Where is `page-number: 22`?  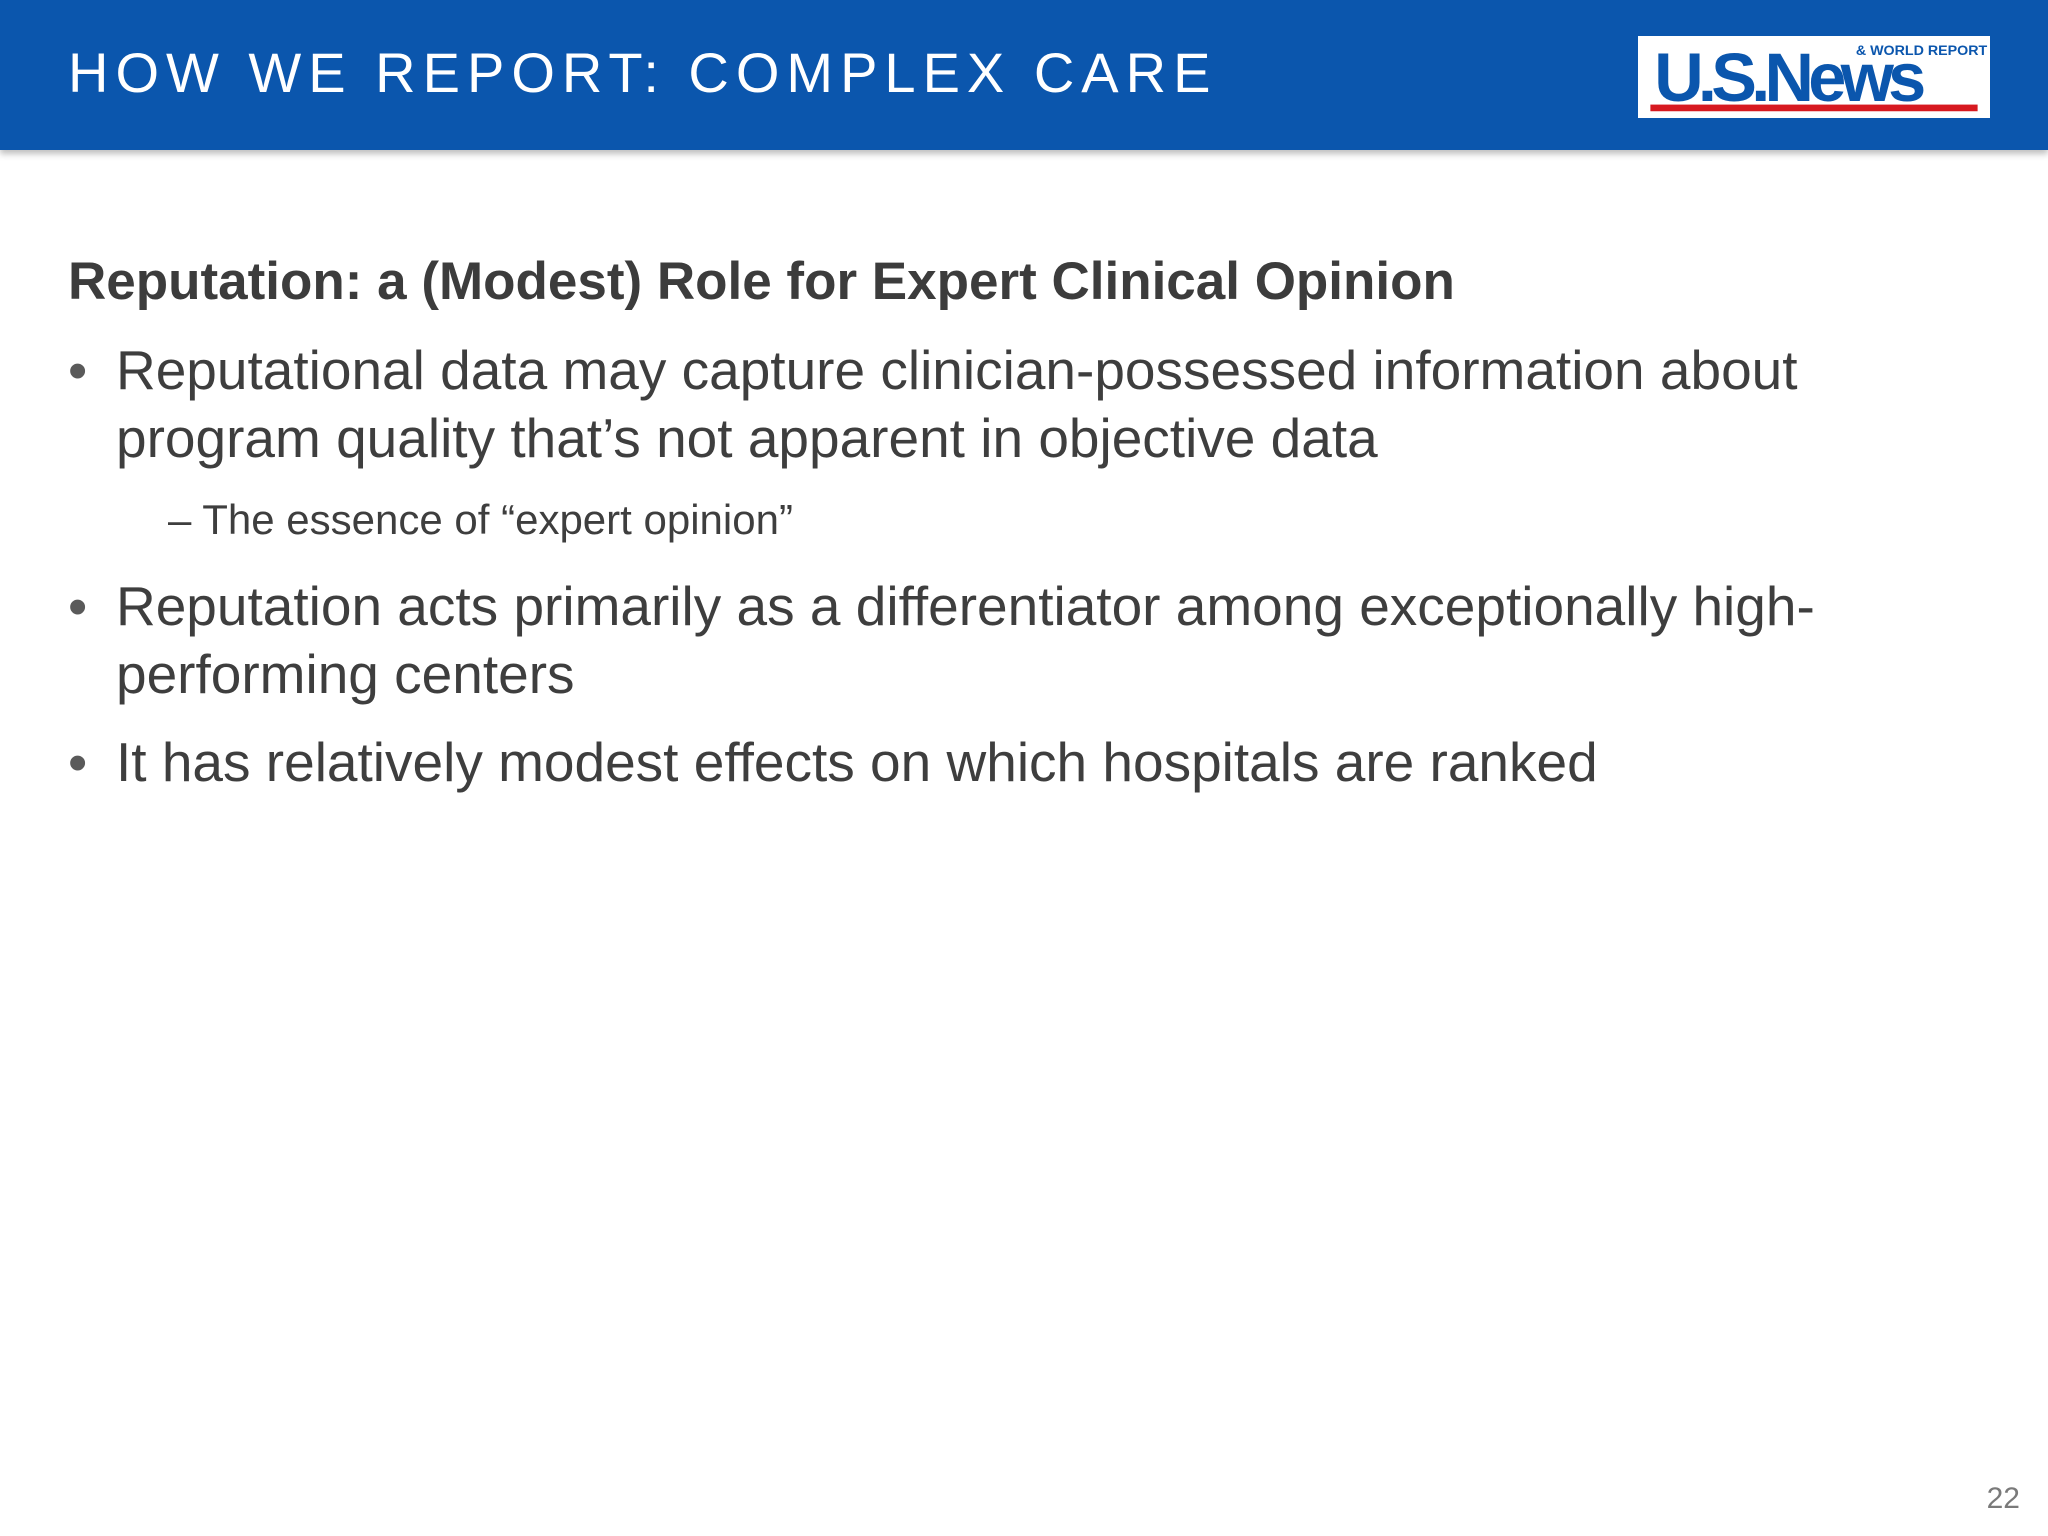 page-number: 22 is located at coordinates (2003, 1498).